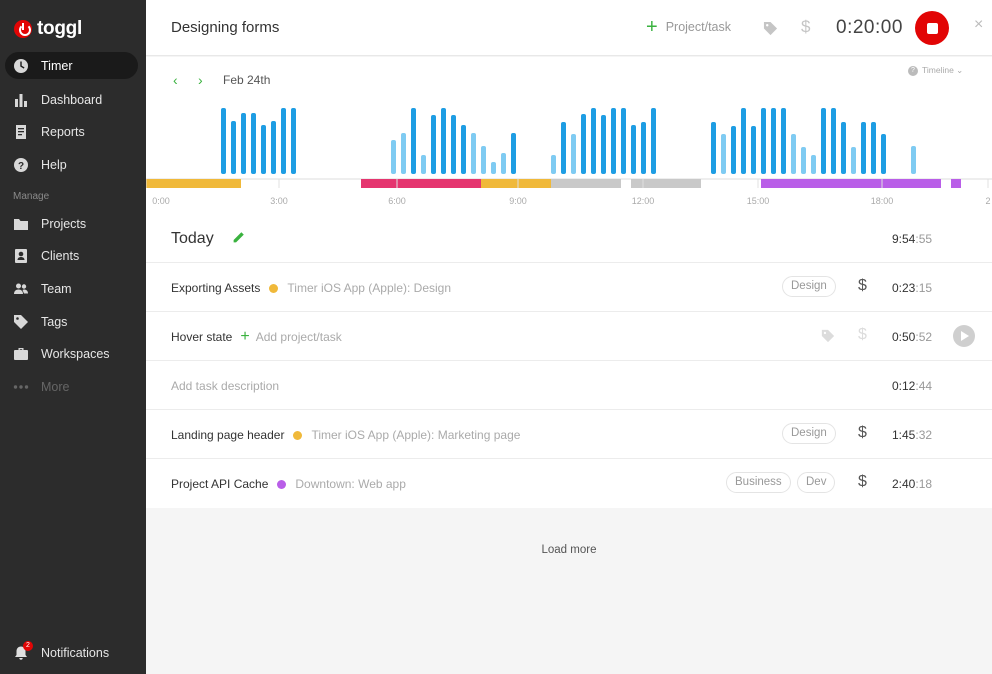  I want to click on more-icon, so click(21, 387).